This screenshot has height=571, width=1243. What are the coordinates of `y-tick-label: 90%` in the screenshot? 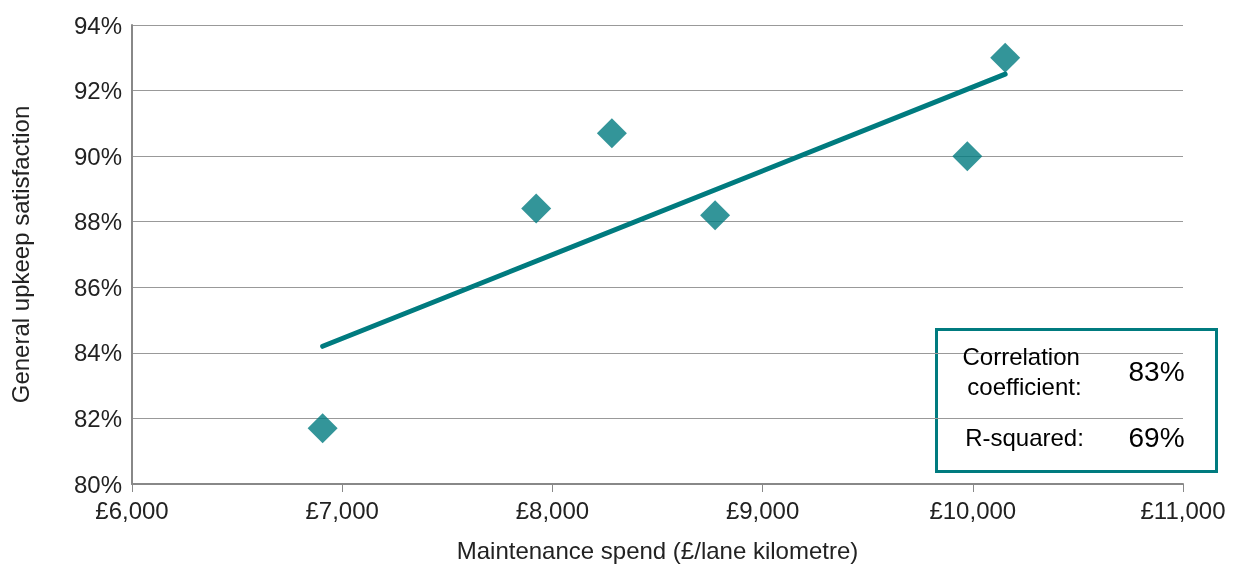 It's located at (97, 156).